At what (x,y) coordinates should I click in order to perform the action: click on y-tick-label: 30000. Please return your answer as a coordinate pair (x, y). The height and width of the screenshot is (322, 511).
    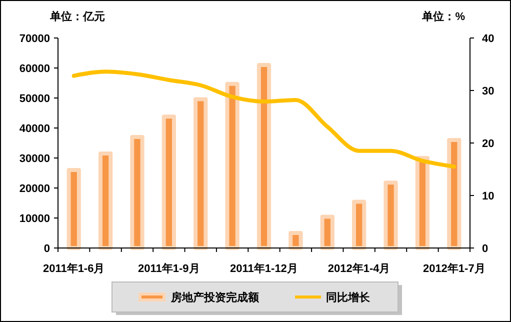
    Looking at the image, I should click on (34, 158).